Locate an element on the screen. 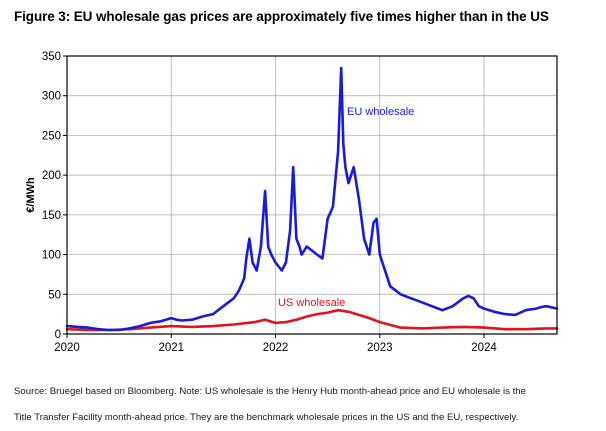  x-tick-label: 2020 is located at coordinates (67, 348).